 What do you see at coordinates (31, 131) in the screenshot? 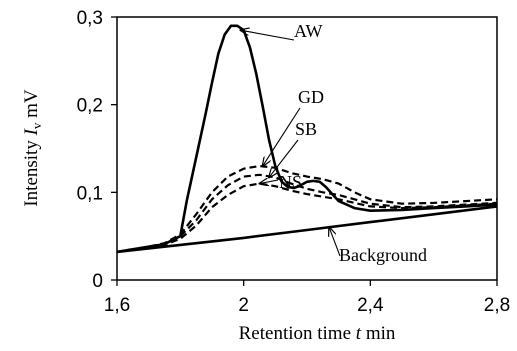
I see `y-axis-title-symbol: I` at bounding box center [31, 131].